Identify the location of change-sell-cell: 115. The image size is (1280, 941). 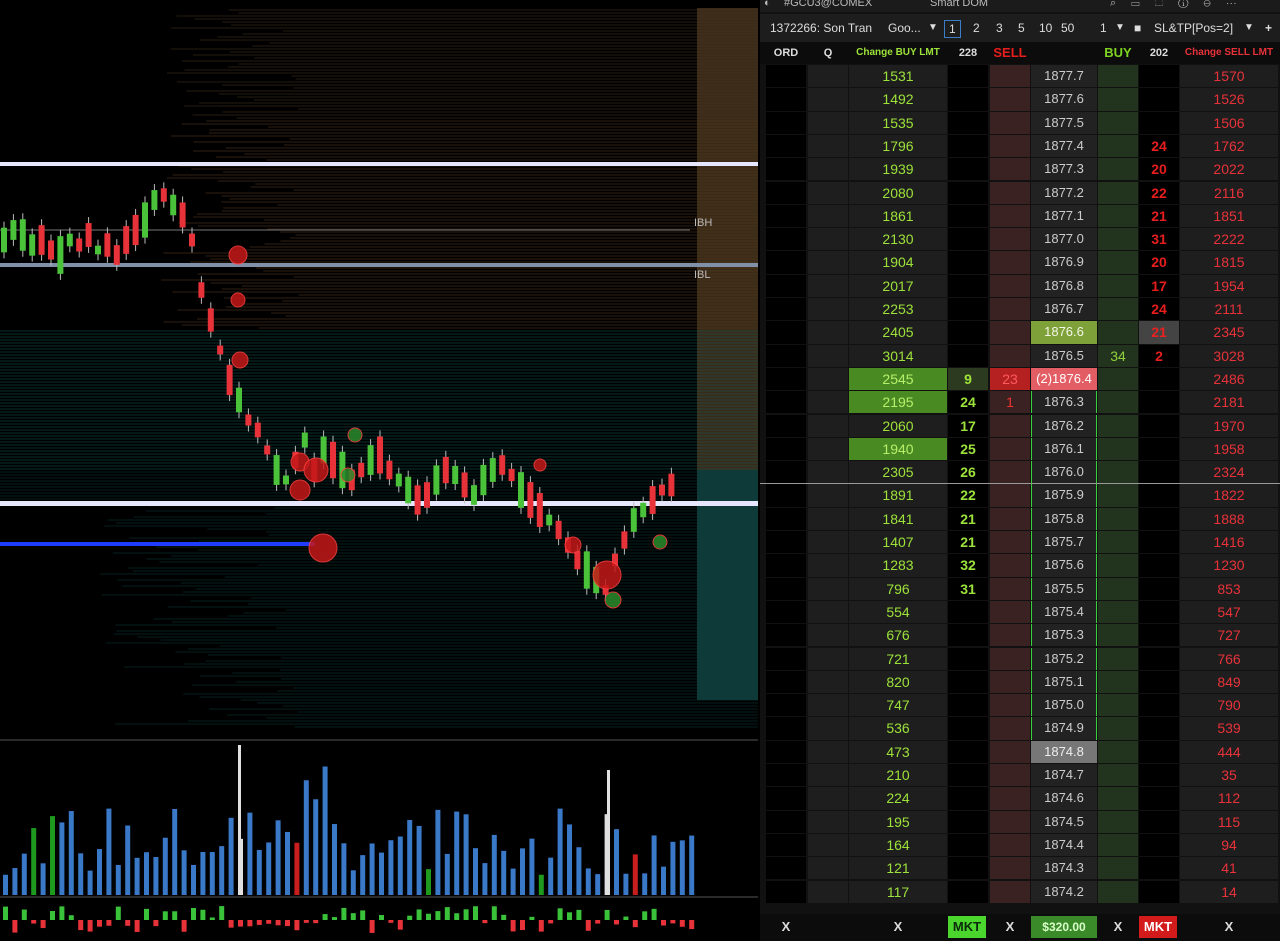
(1229, 821).